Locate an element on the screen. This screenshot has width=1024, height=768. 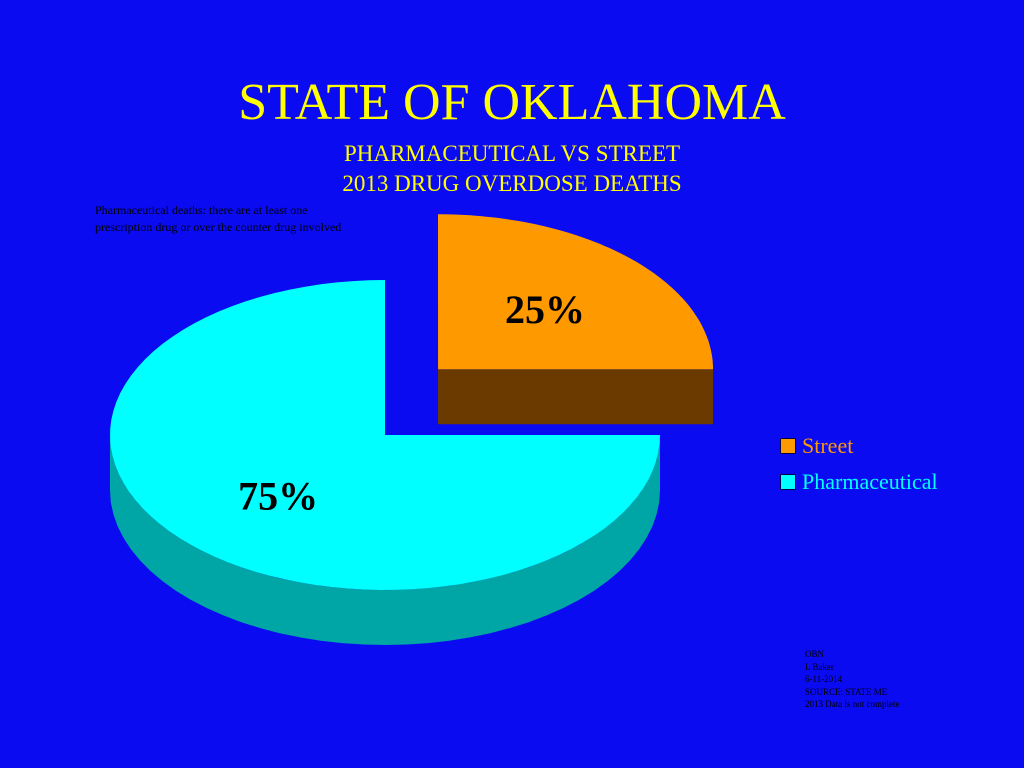
legend-swatch-street is located at coordinates (788, 446).